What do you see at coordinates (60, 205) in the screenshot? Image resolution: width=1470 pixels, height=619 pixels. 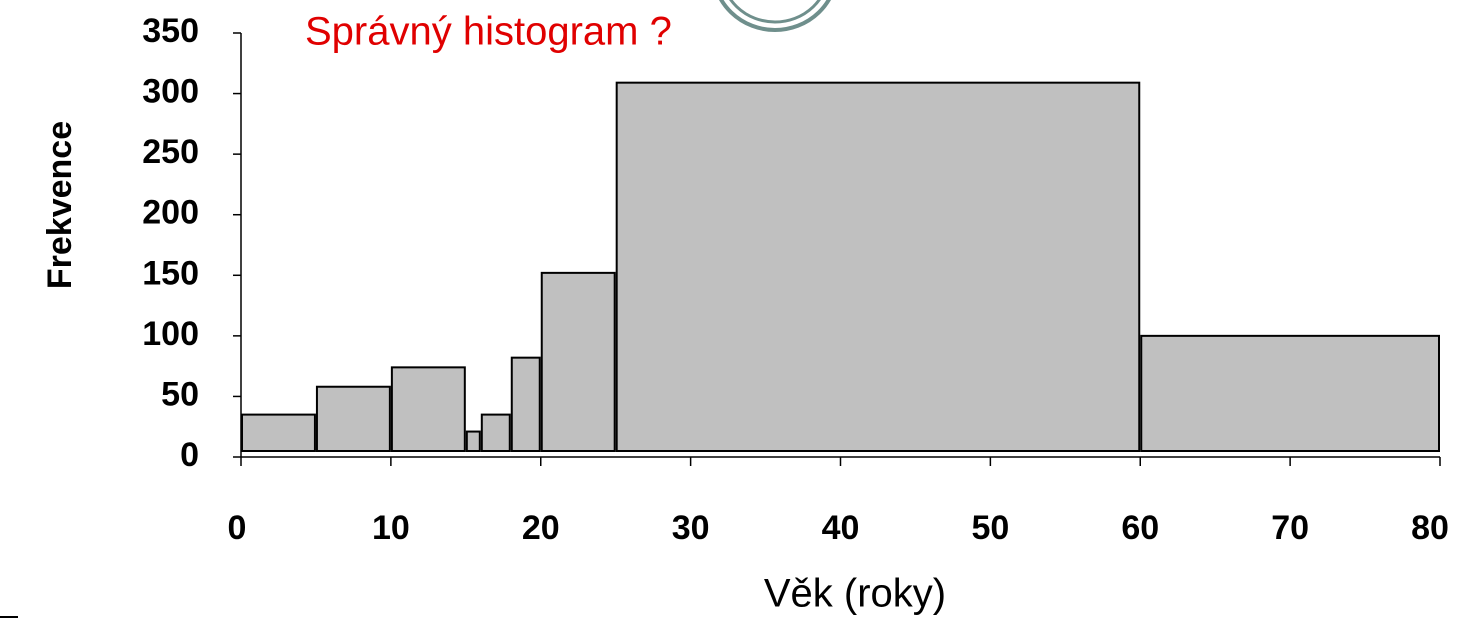 I see `y-axis-label: Frekvence` at bounding box center [60, 205].